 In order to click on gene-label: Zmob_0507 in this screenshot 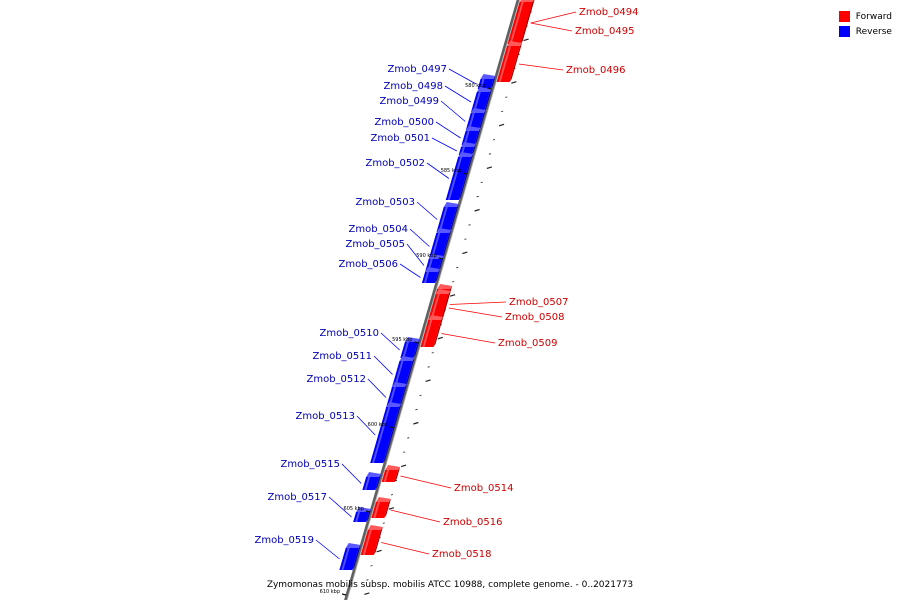, I will do `click(539, 302)`.